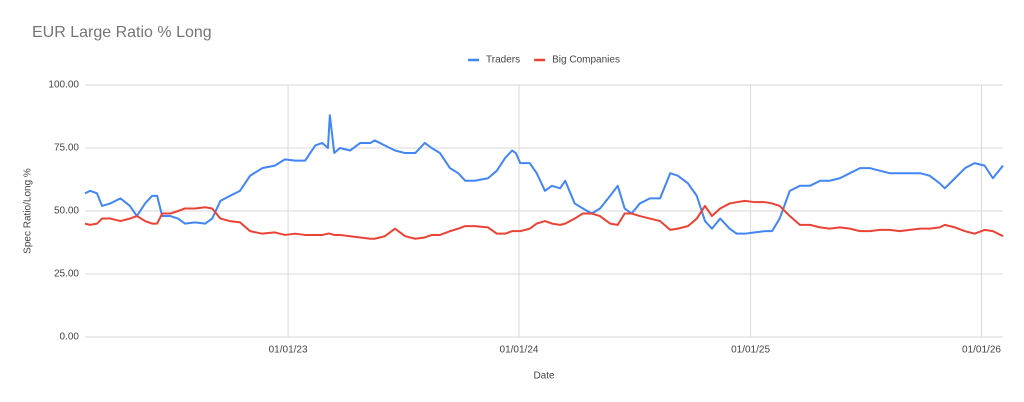 This screenshot has width=1024, height=402. Describe the element at coordinates (66, 211) in the screenshot. I see `y-tick-label: 50.00` at that location.